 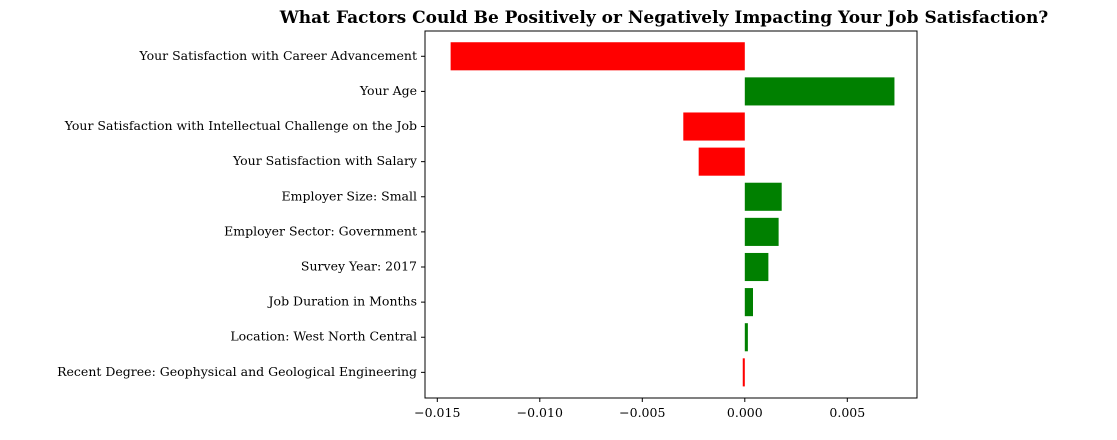 What do you see at coordinates (745, 412) in the screenshot?
I see `x-tick-label: 0.000` at bounding box center [745, 412].